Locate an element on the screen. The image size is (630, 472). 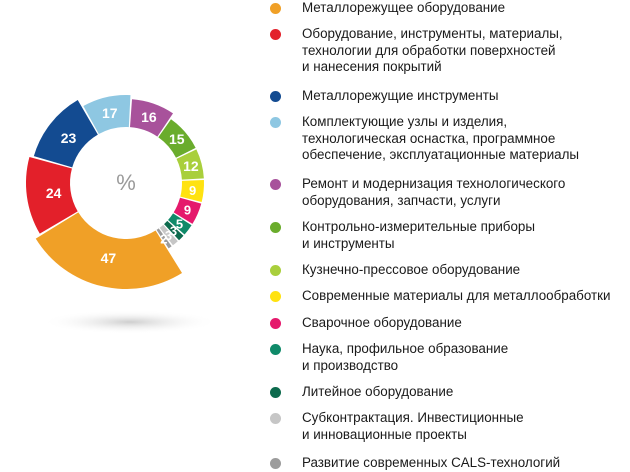
legend-label: Металлорежущие инструменты is located at coordinates (400, 95).